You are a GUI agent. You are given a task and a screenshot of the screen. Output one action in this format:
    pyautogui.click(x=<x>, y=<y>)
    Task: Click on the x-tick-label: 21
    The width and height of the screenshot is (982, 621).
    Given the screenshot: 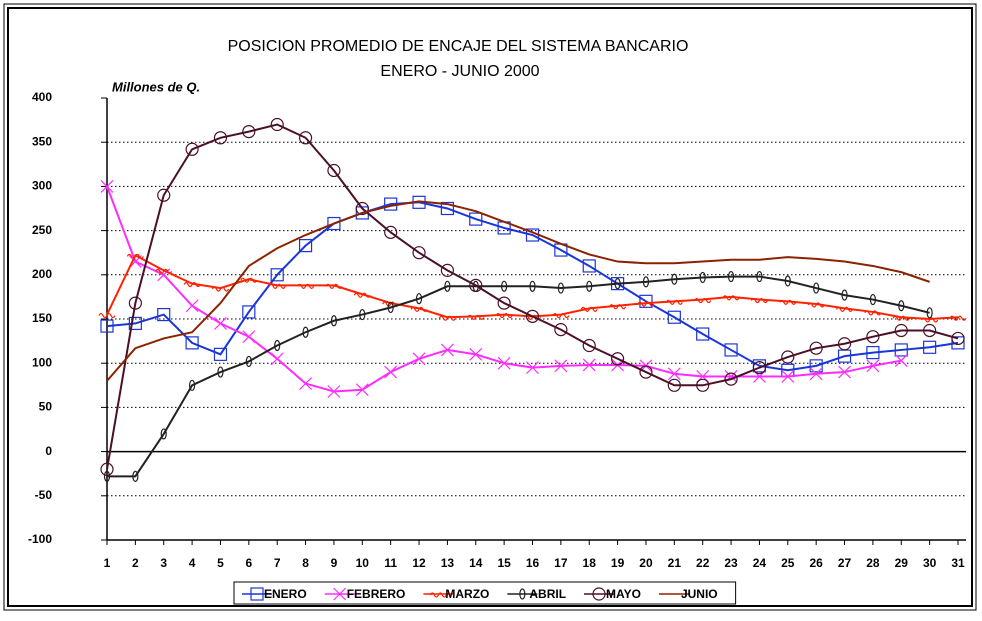 What is the action you would take?
    pyautogui.click(x=675, y=563)
    